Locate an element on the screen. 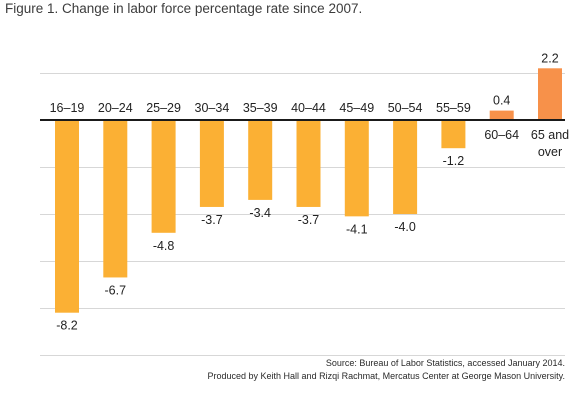 This screenshot has height=404, width=585. category-label: 65 and is located at coordinates (550, 135).